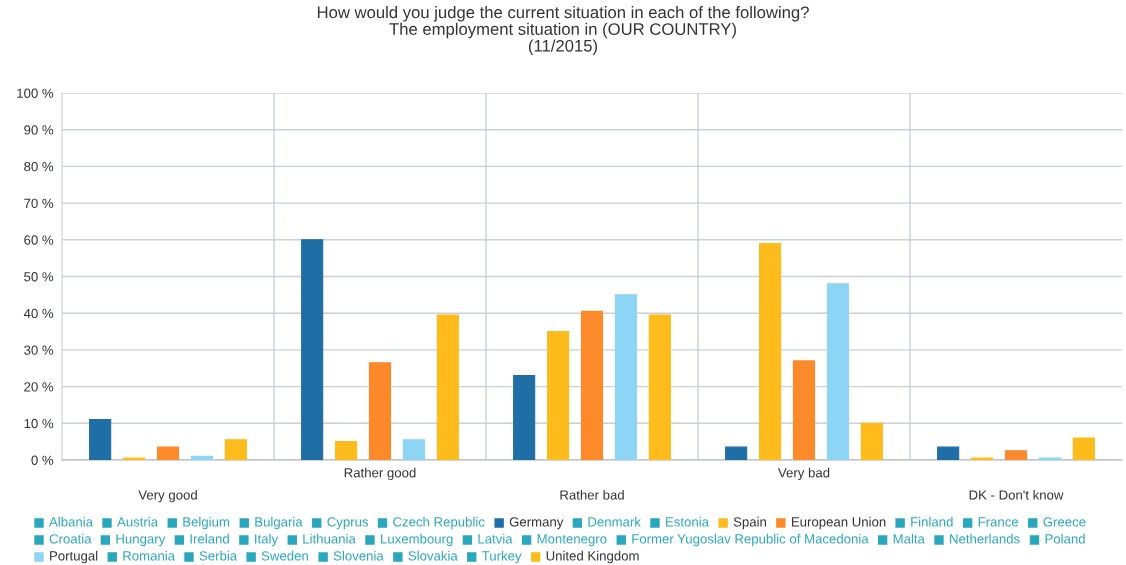 The image size is (1126, 565). I want to click on legend-label: Greece, so click(1064, 522).